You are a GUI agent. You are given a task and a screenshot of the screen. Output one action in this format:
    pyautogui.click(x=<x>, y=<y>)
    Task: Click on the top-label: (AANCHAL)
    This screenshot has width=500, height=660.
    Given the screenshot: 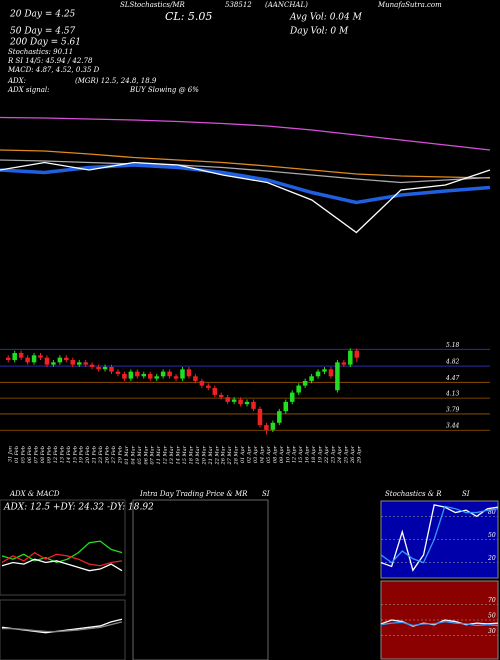 What is the action you would take?
    pyautogui.click(x=286, y=5)
    